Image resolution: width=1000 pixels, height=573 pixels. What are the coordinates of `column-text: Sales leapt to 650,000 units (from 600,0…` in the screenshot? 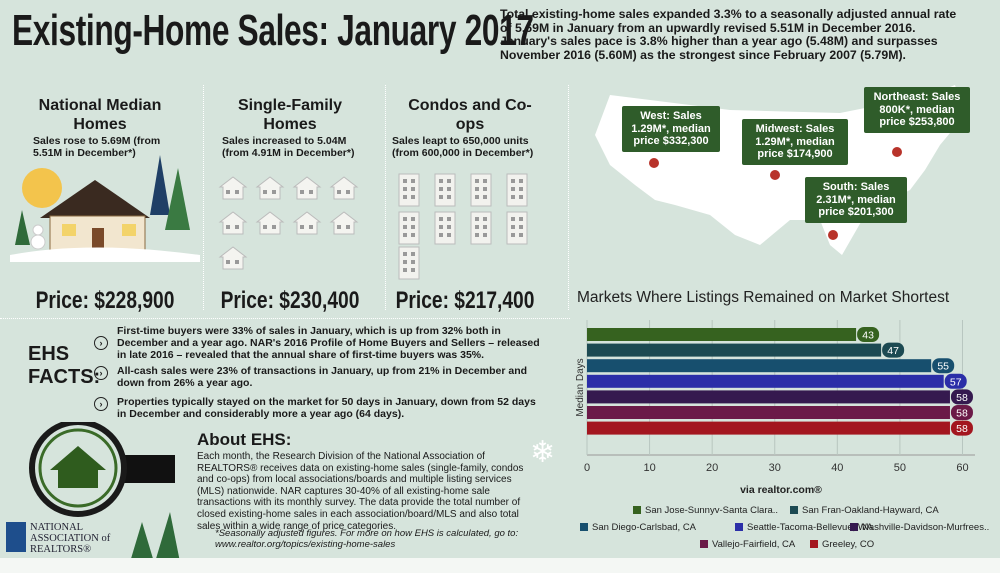 It's located at (463, 147).